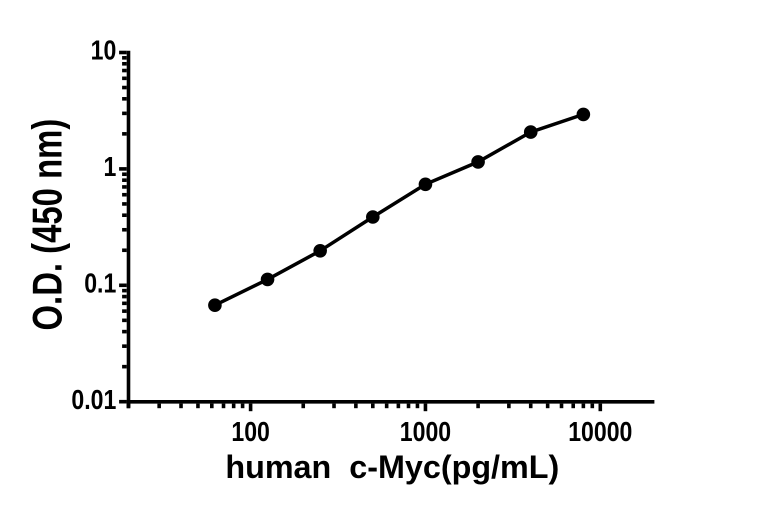  I want to click on svg-text: O.D. (450 nm), so click(47, 225).